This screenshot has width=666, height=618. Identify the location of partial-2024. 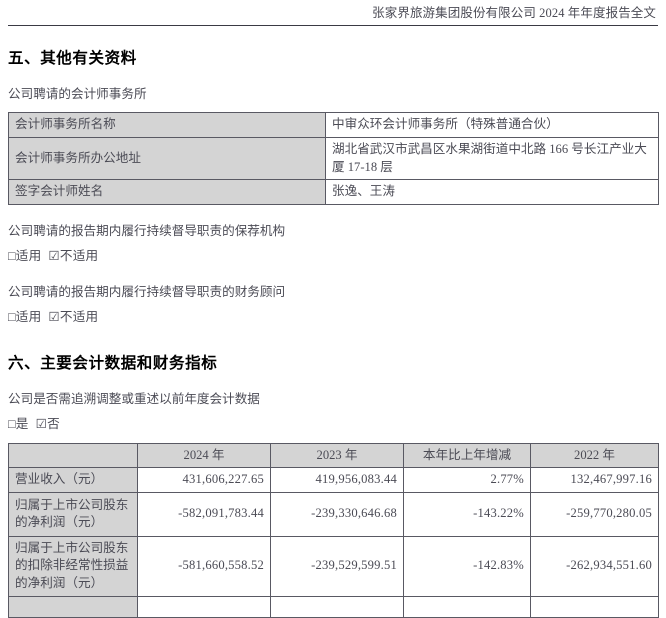
(204, 606).